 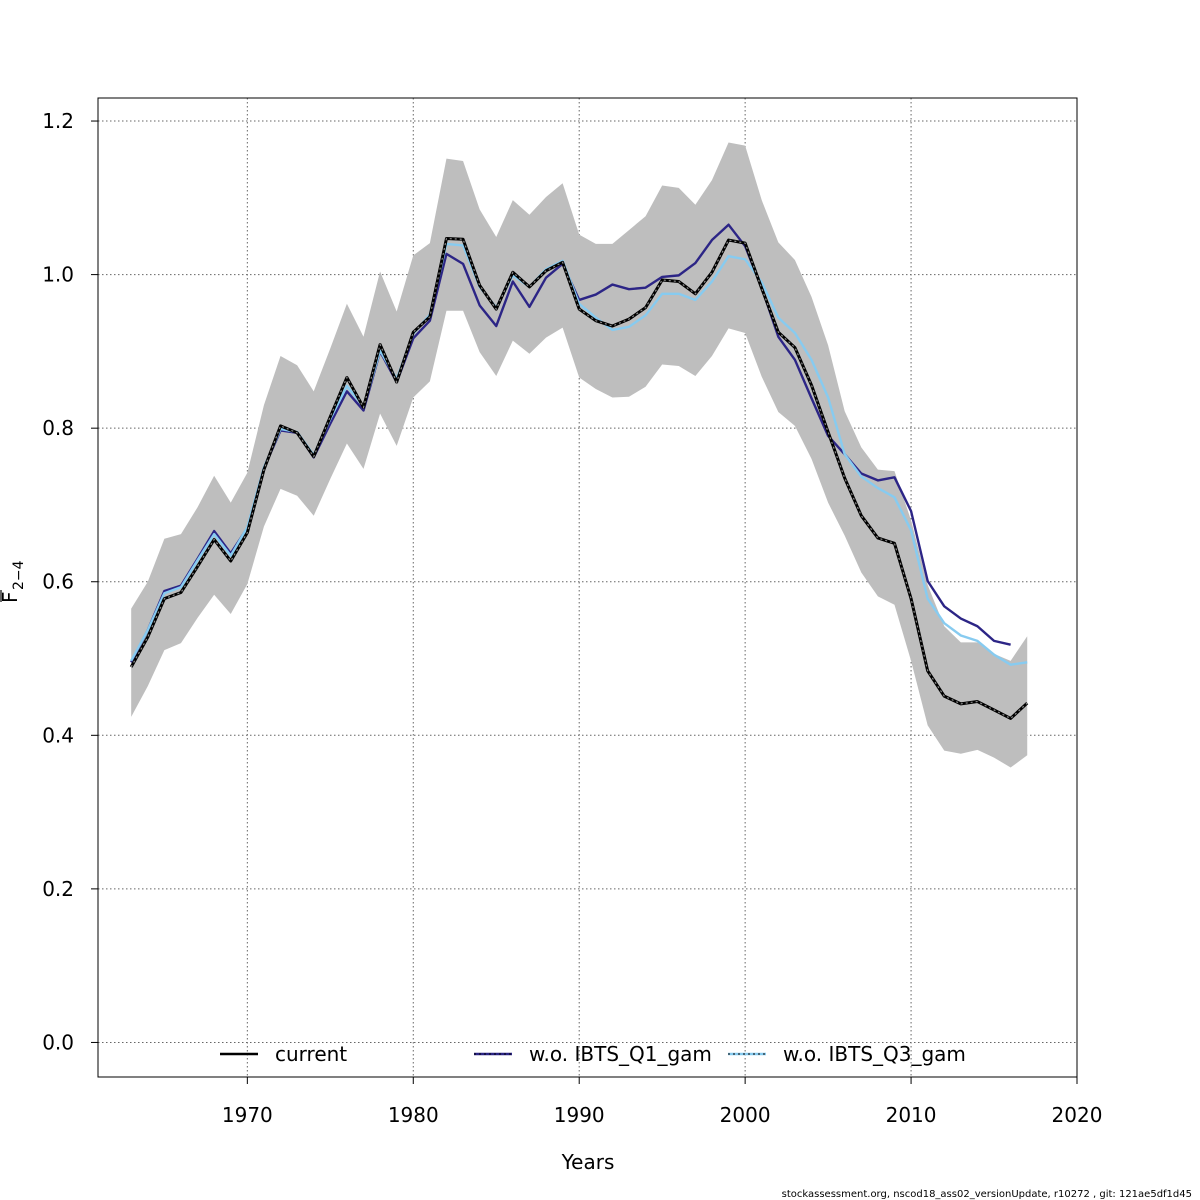 I want to click on x-tick-label: 1990, so click(x=579, y=1115).